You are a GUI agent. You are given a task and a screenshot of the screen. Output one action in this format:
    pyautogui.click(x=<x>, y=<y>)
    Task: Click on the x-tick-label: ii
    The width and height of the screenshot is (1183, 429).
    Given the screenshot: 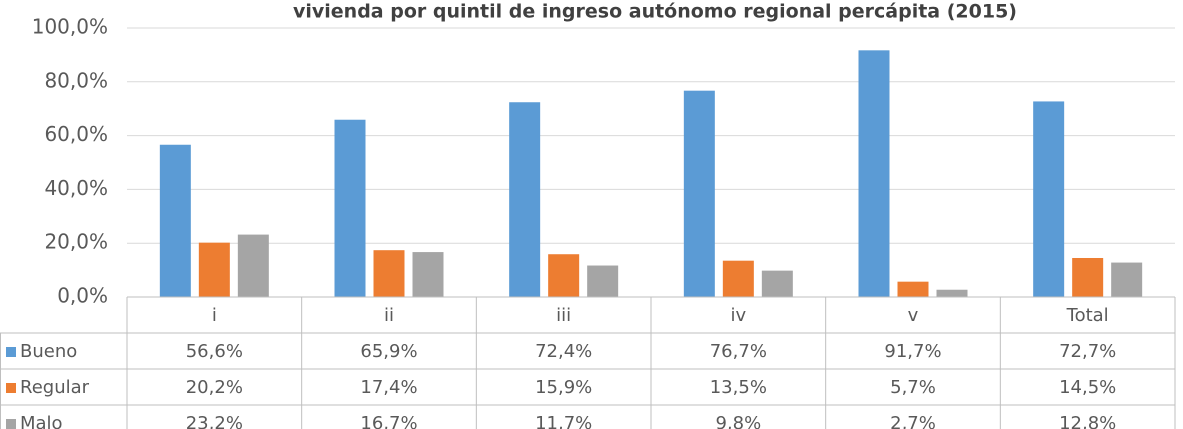 What is the action you would take?
    pyautogui.click(x=389, y=315)
    